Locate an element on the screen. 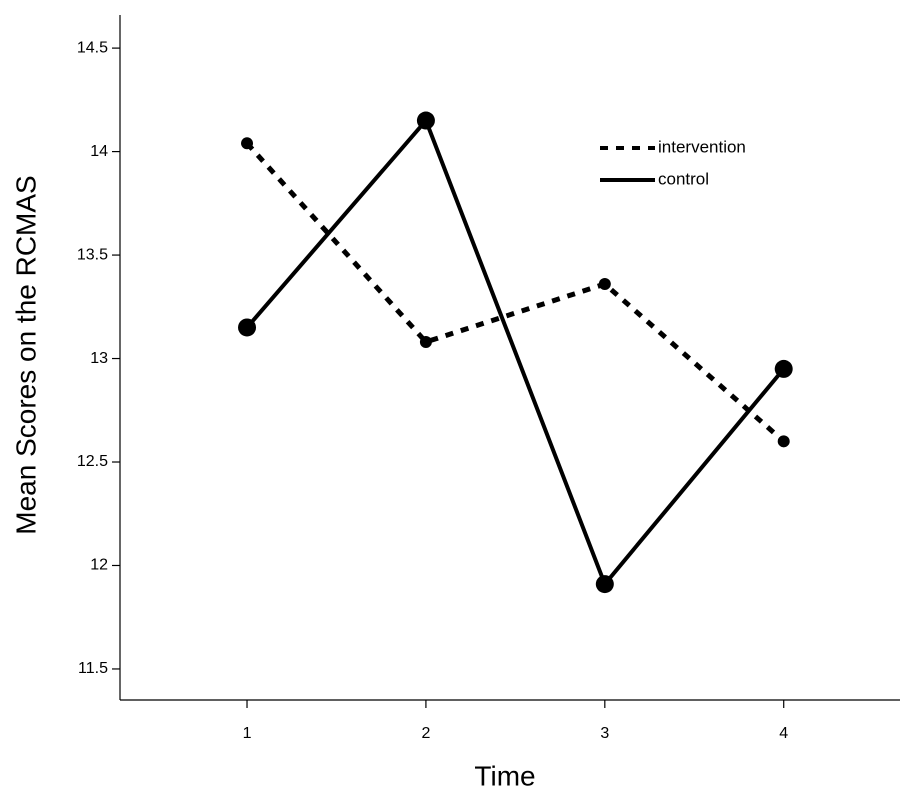  legend-label: intervention is located at coordinates (702, 146).